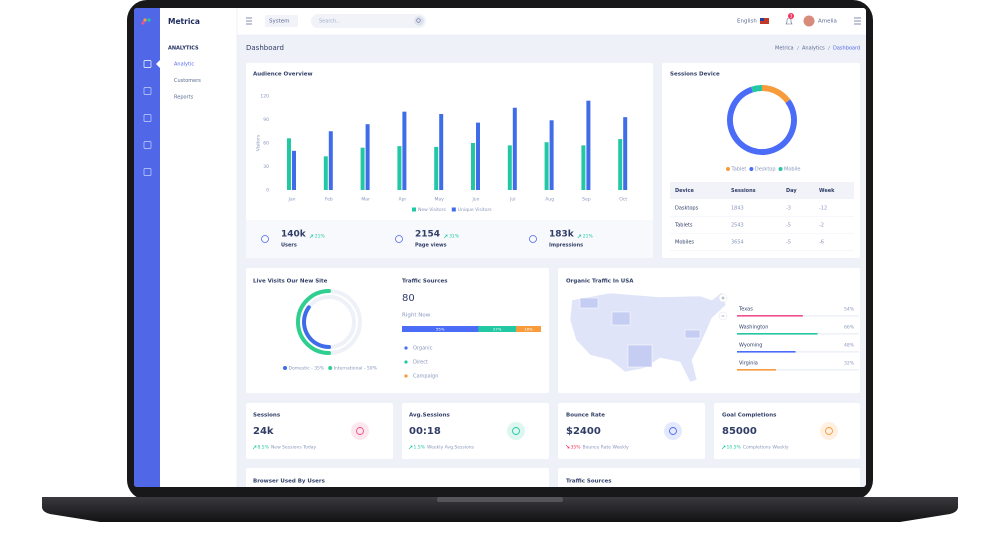  I want to click on current-label: Right Now, so click(416, 316).